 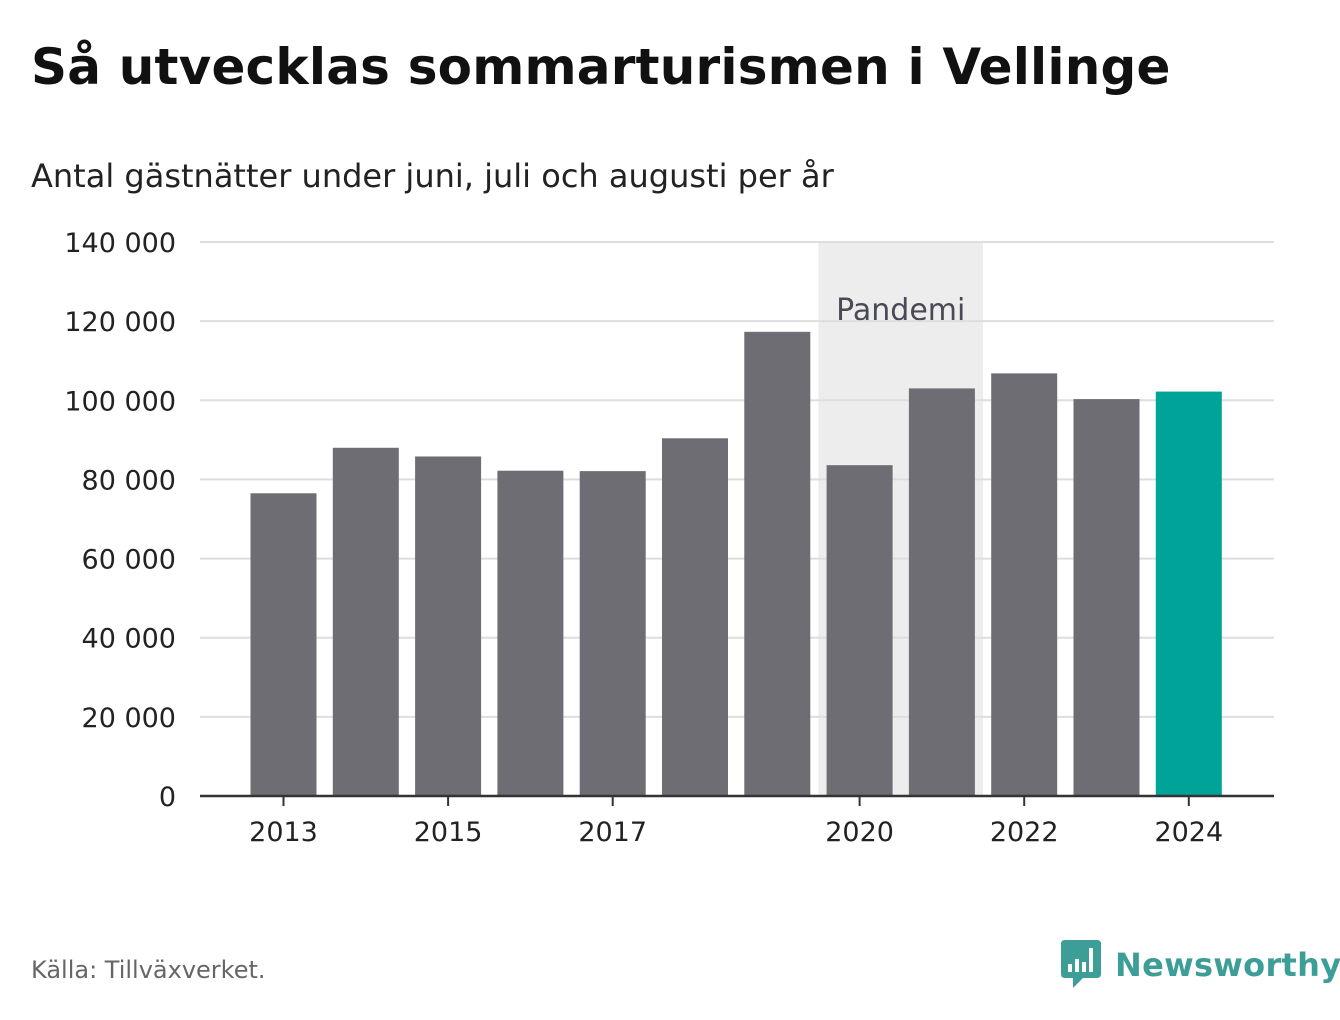 I want to click on x-tick-label: 2013, so click(x=283, y=832).